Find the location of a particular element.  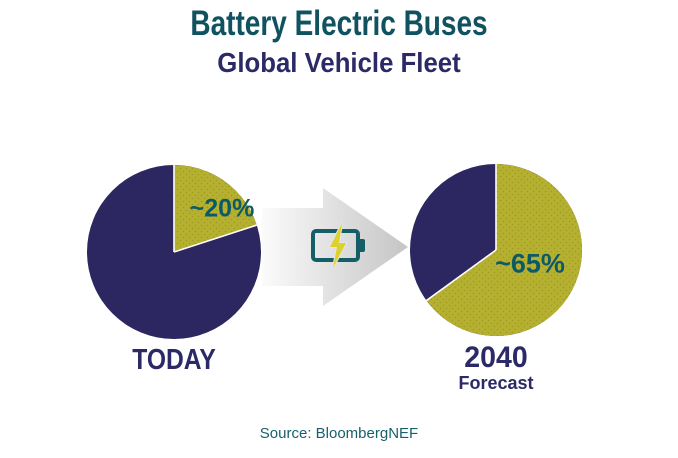

pie-slice-label-today: ~20% is located at coordinates (222, 208).